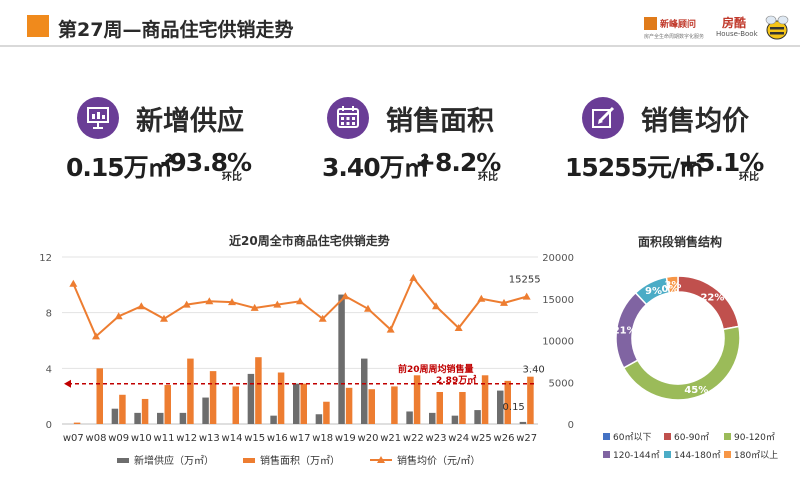 This screenshot has width=800, height=499. Describe the element at coordinates (436, 369) in the screenshot. I see `reference-label: 前20周周均销售量` at that location.